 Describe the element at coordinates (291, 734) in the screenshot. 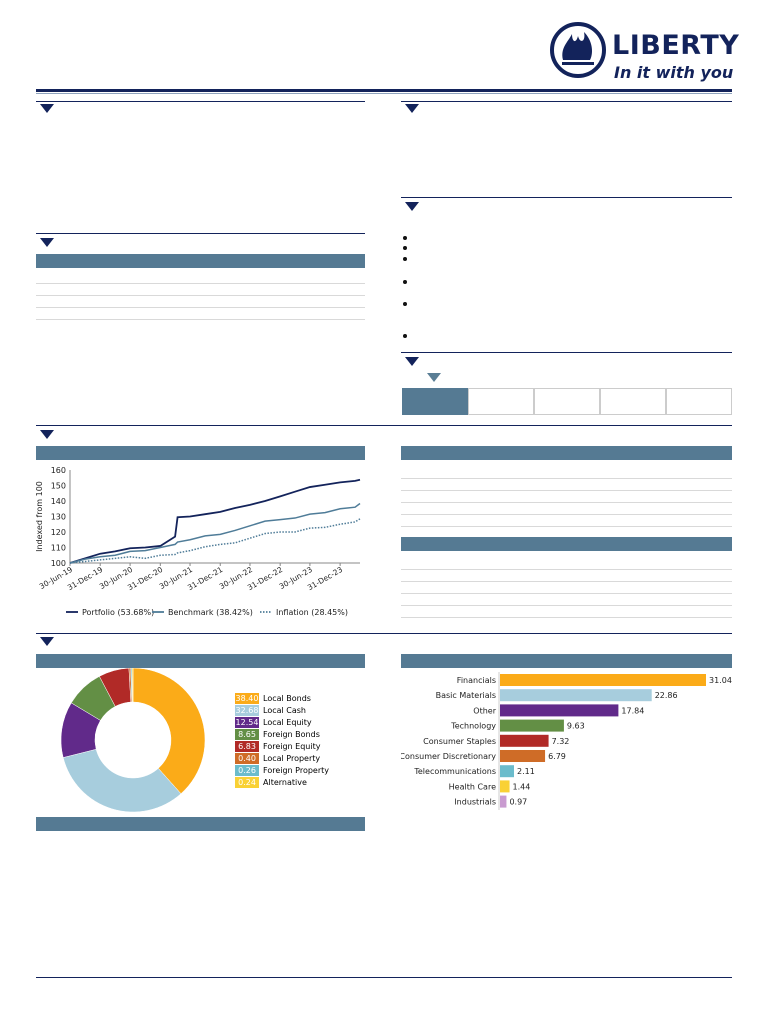

I see `legend-label: Foreign Bonds` at that location.